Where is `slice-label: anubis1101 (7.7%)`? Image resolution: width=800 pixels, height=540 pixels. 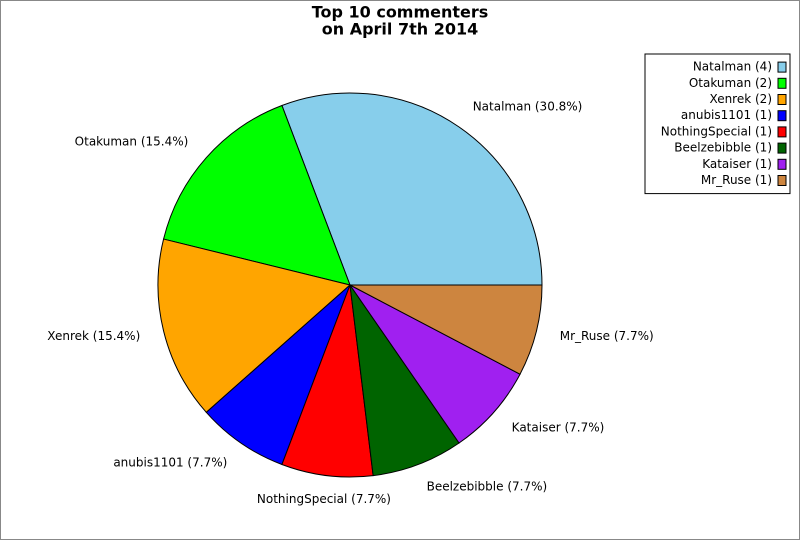
slice-label: anubis1101 (7.7%) is located at coordinates (170, 462).